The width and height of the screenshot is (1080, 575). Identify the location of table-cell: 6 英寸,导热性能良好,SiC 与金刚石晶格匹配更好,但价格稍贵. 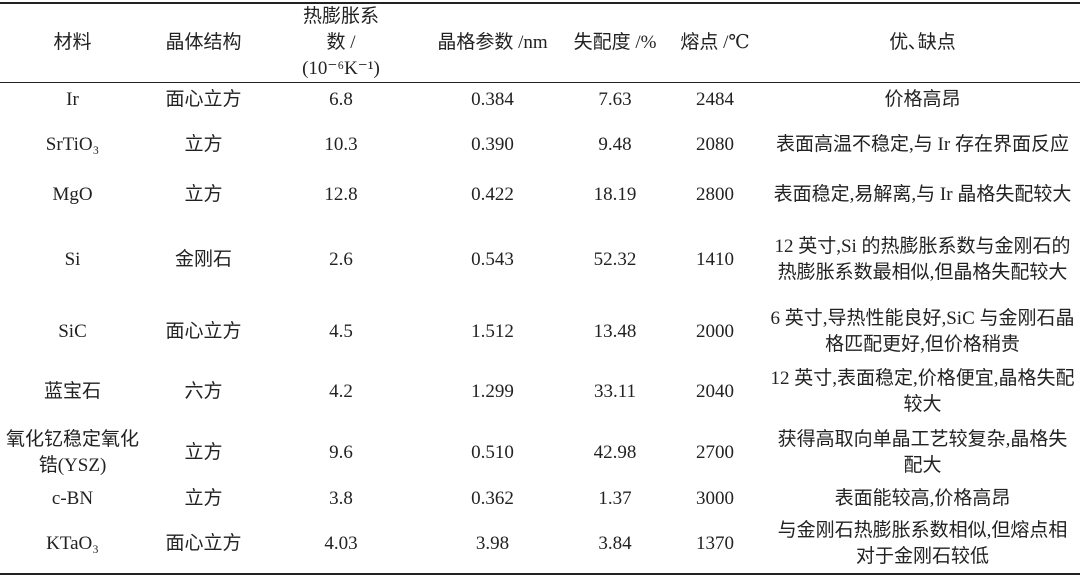
(922, 331).